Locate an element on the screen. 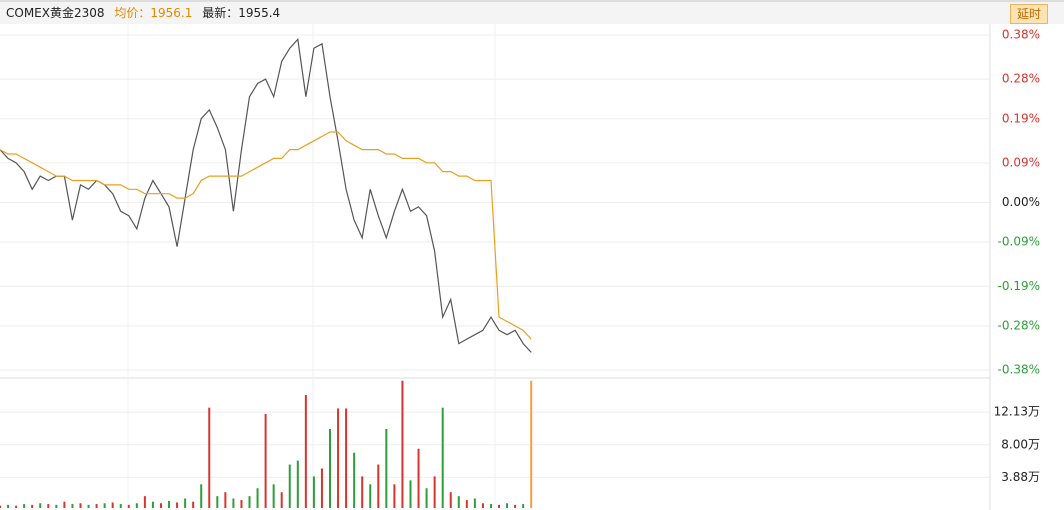 The width and height of the screenshot is (1064, 510). y-tick-label: 3.88万 is located at coordinates (1020, 477).